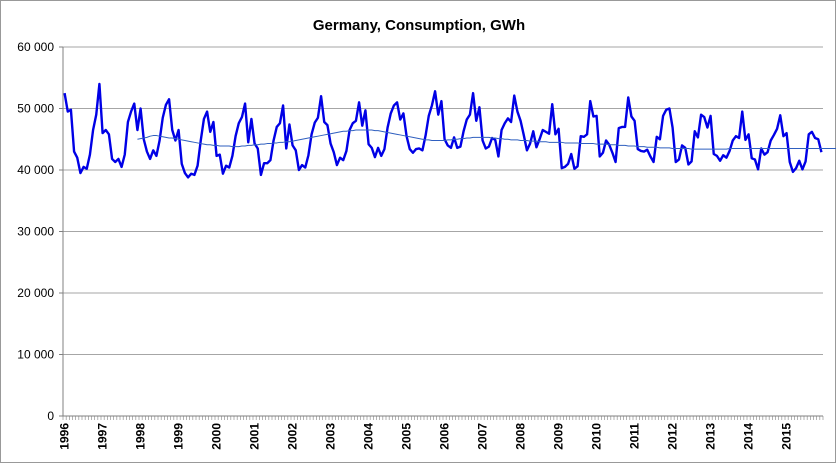 This screenshot has width=836, height=464. I want to click on y-tick-label: 40 000, so click(35, 170).